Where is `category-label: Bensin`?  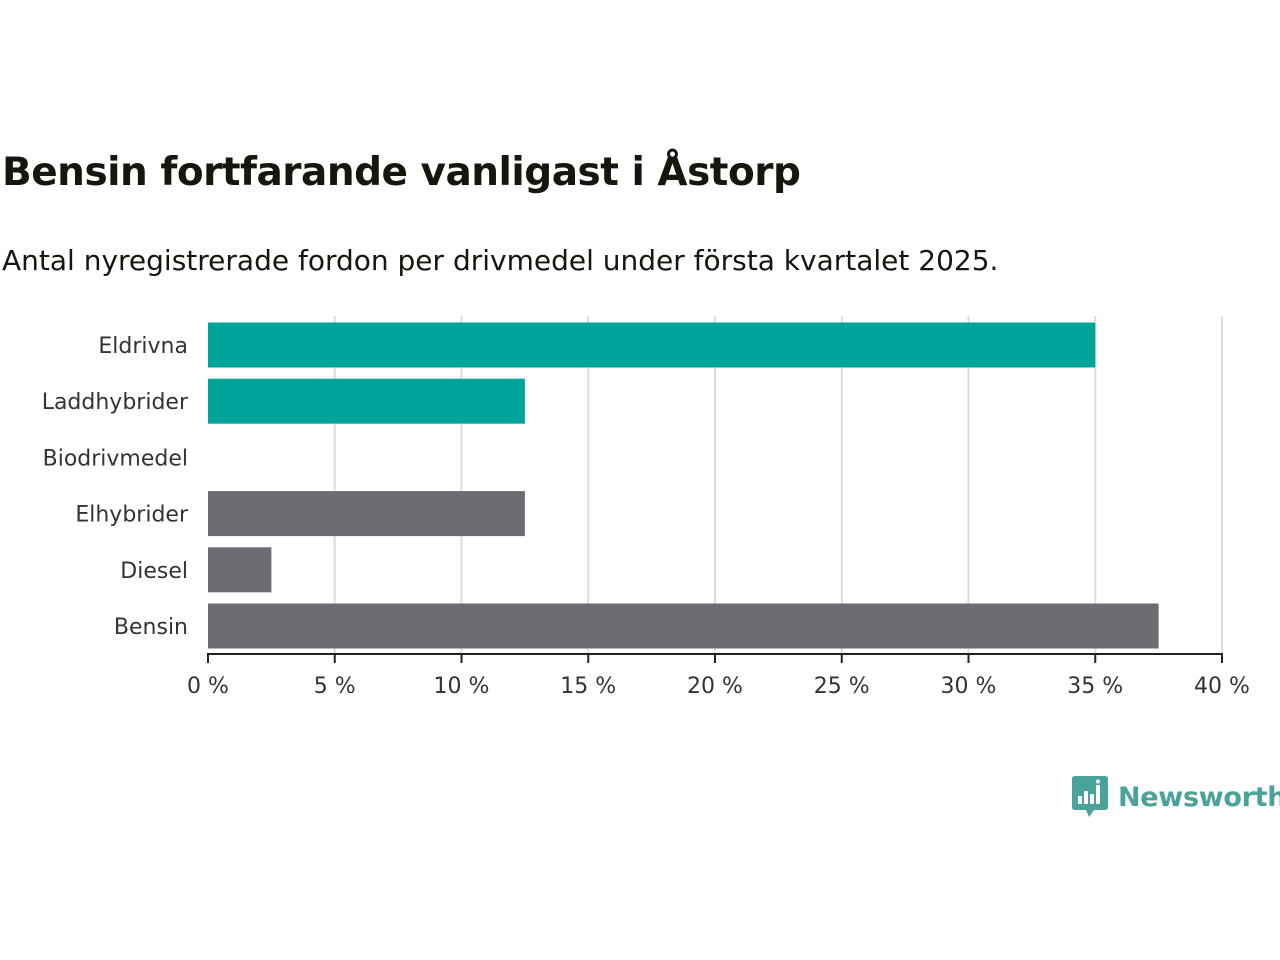
category-label: Bensin is located at coordinates (151, 627).